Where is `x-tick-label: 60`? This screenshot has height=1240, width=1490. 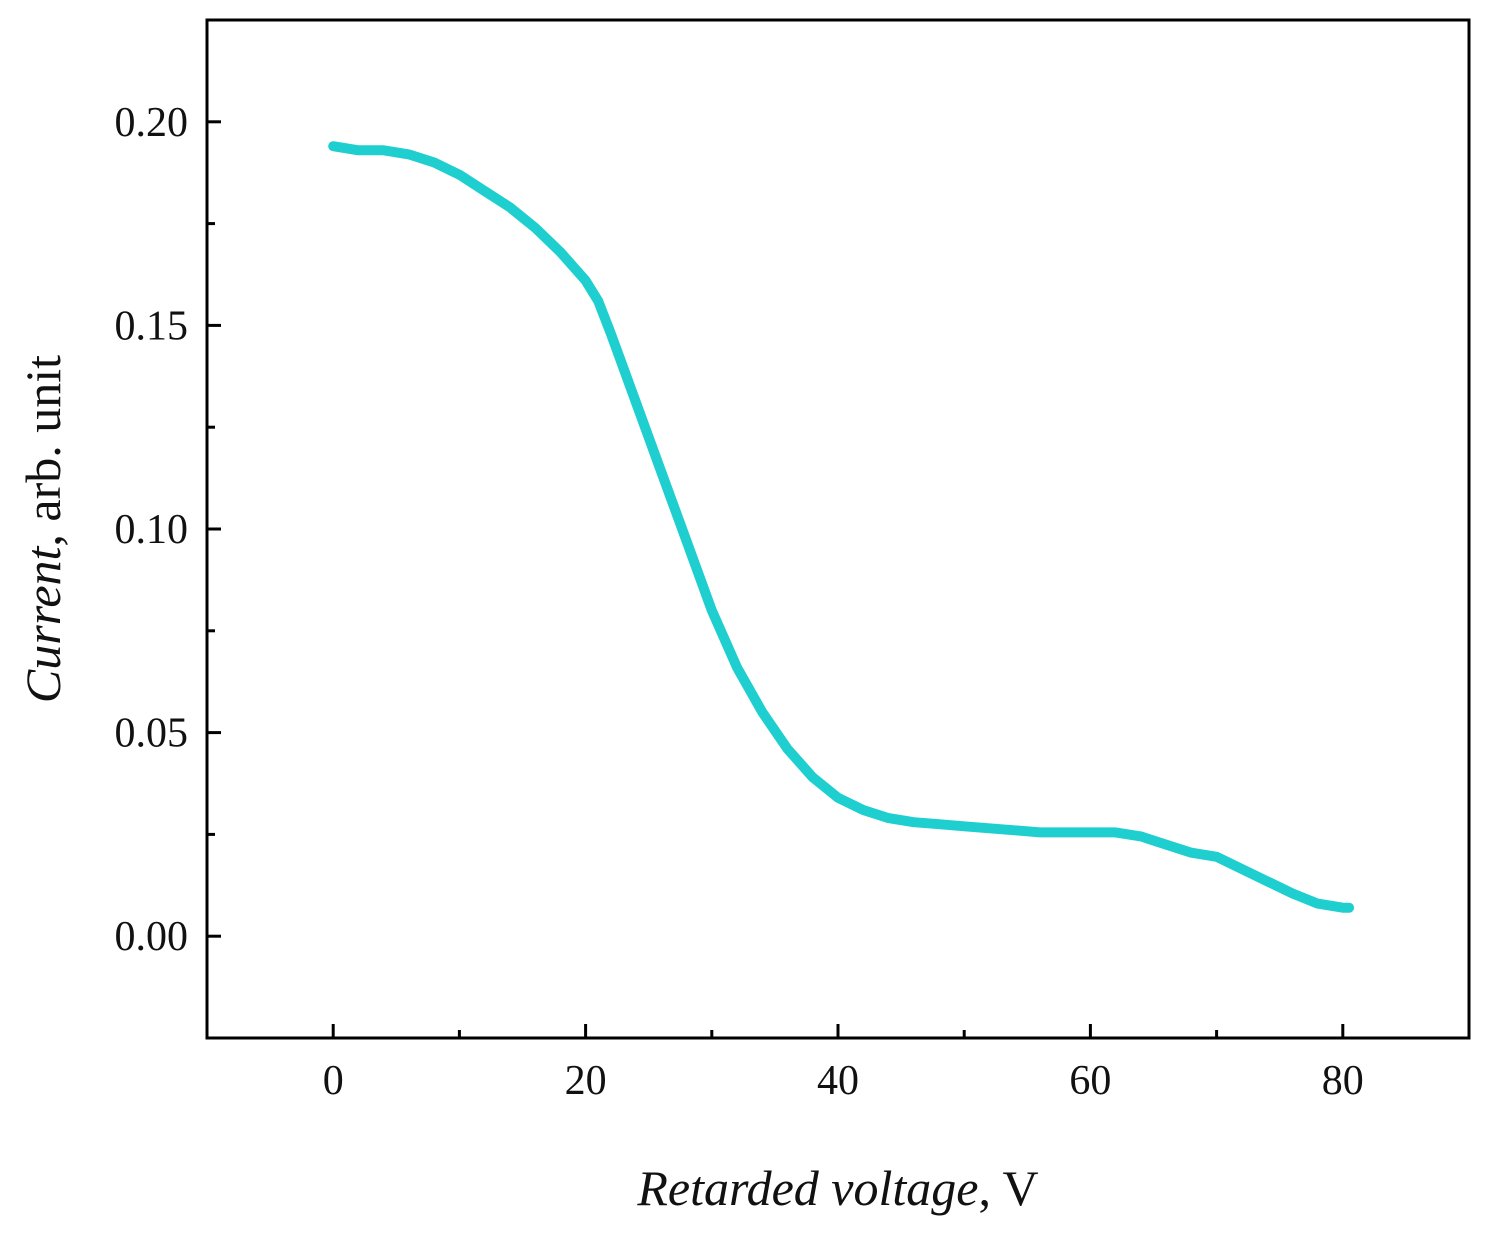
x-tick-label: 60 is located at coordinates (1090, 1081).